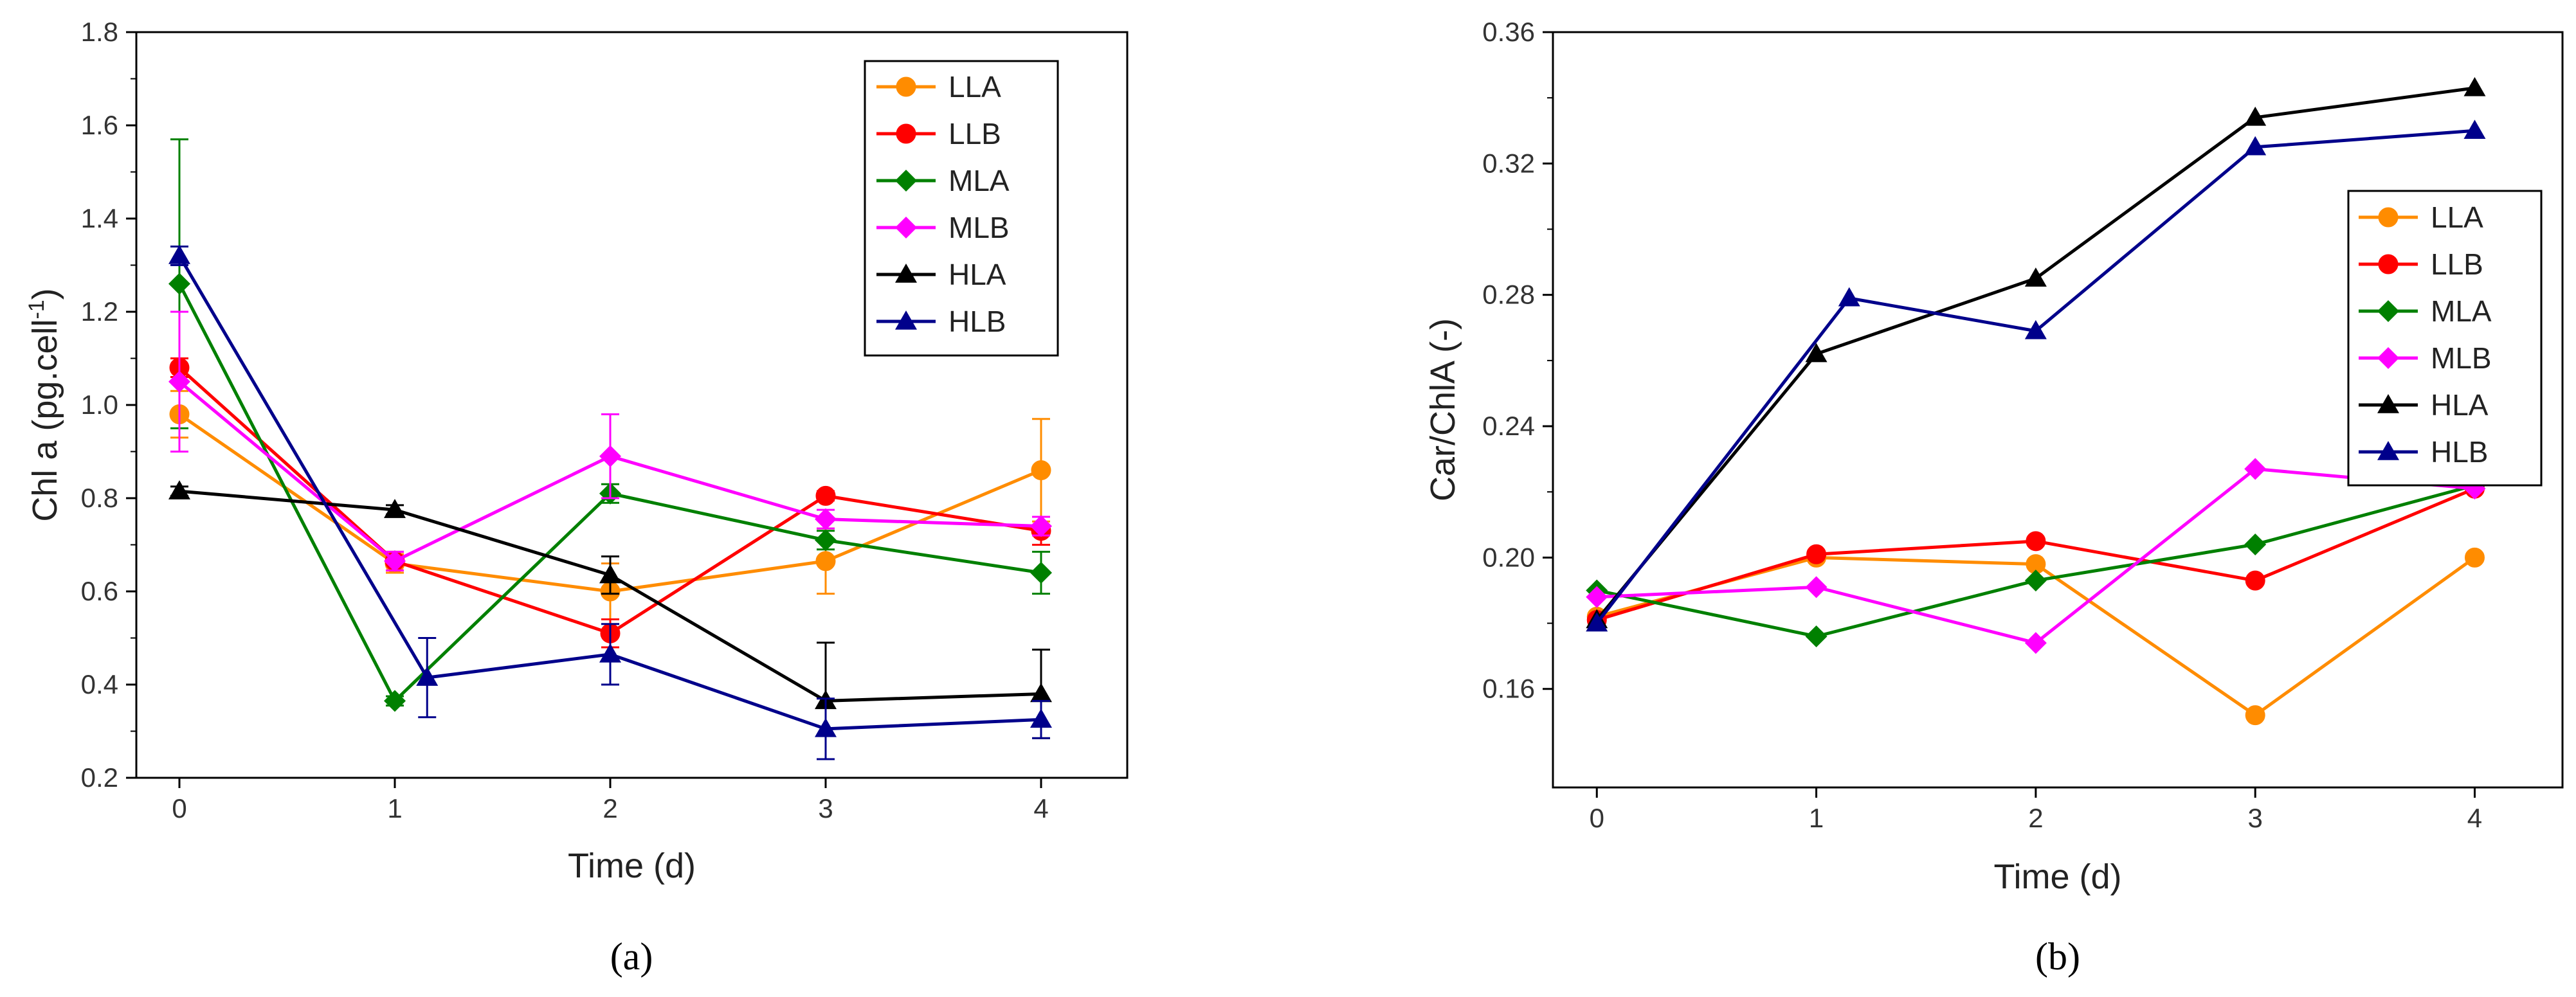 The width and height of the screenshot is (2576, 997). What do you see at coordinates (99, 311) in the screenshot?
I see `y-tick-label: 1.2` at bounding box center [99, 311].